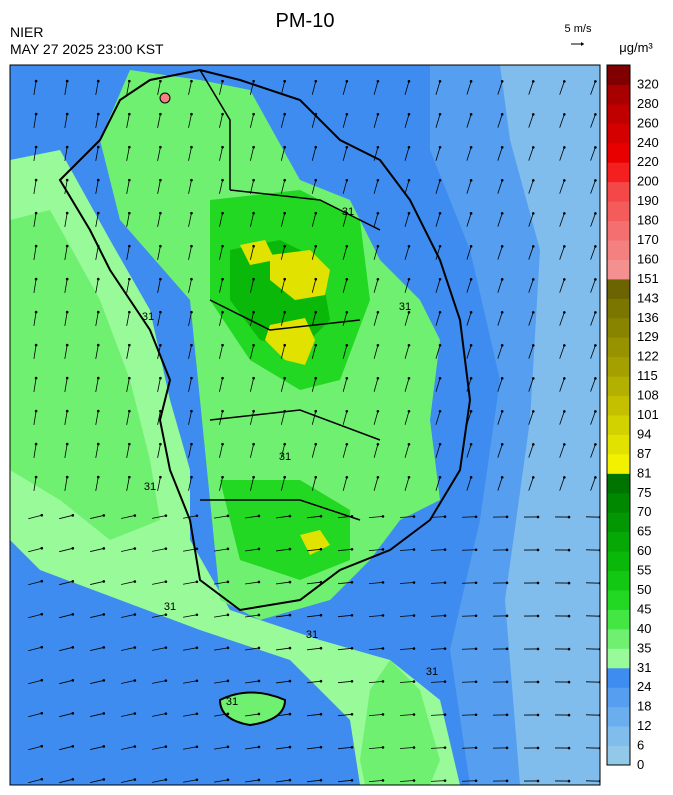 This screenshot has width=673, height=795. I want to click on colorbar-label: 31, so click(644, 667).